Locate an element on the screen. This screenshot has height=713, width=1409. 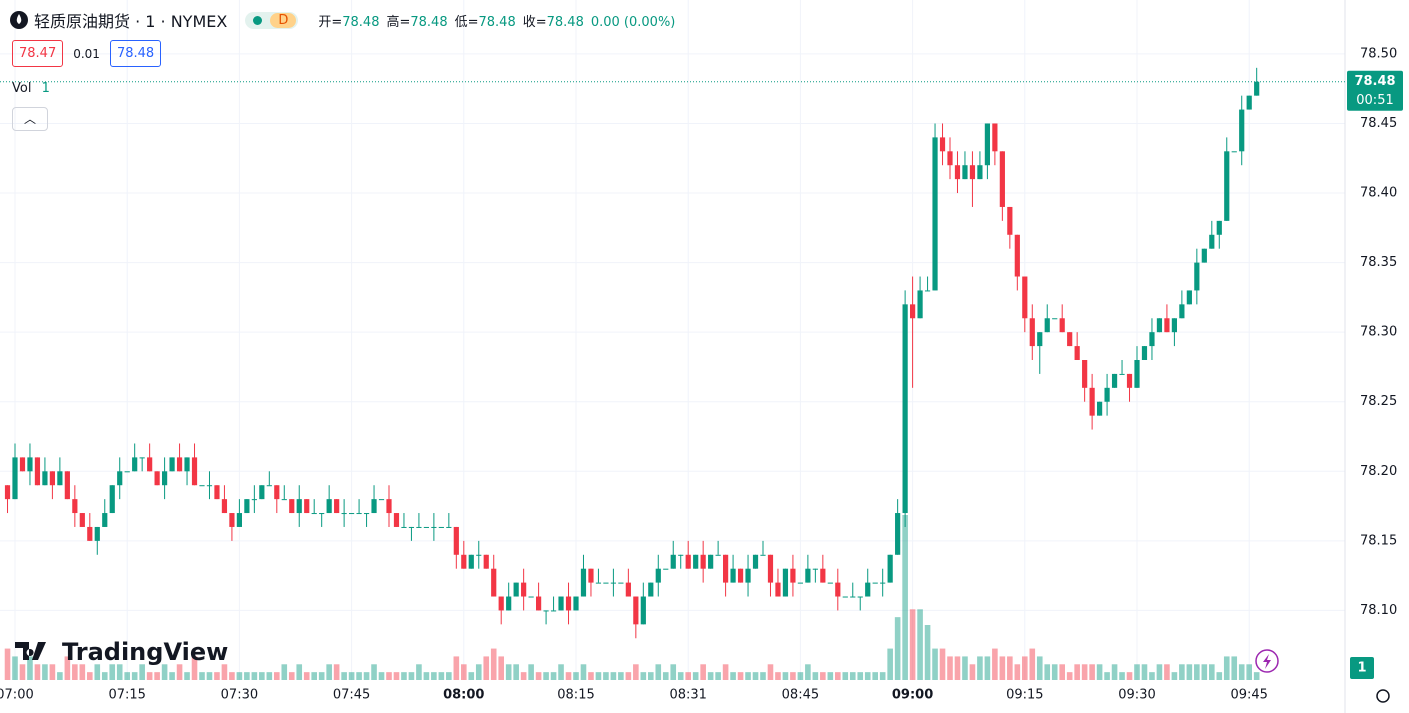
ohlc-label: 低= is located at coordinates (466, 22).